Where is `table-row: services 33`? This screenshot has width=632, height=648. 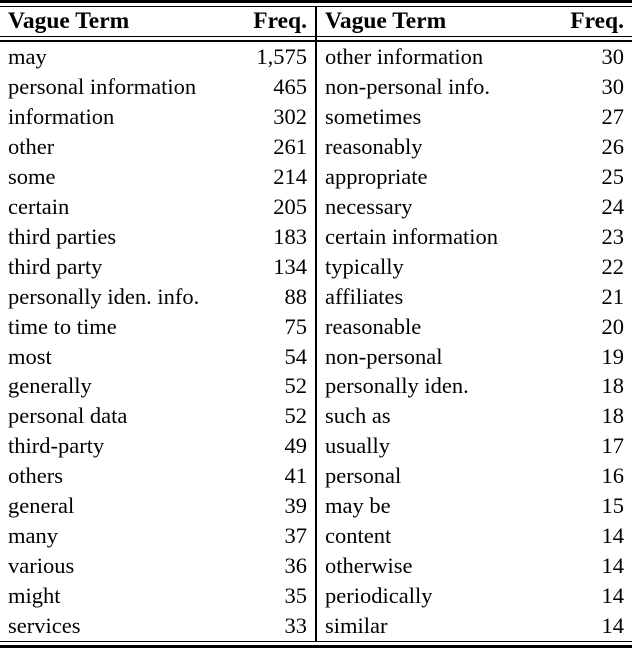 table-row: services 33 is located at coordinates (157, 626).